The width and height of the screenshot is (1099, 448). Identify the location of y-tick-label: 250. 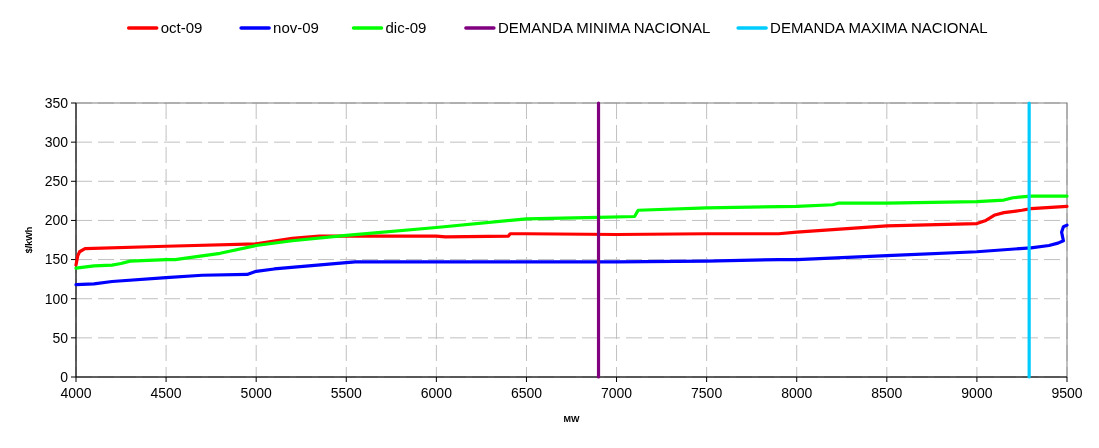
(56, 181).